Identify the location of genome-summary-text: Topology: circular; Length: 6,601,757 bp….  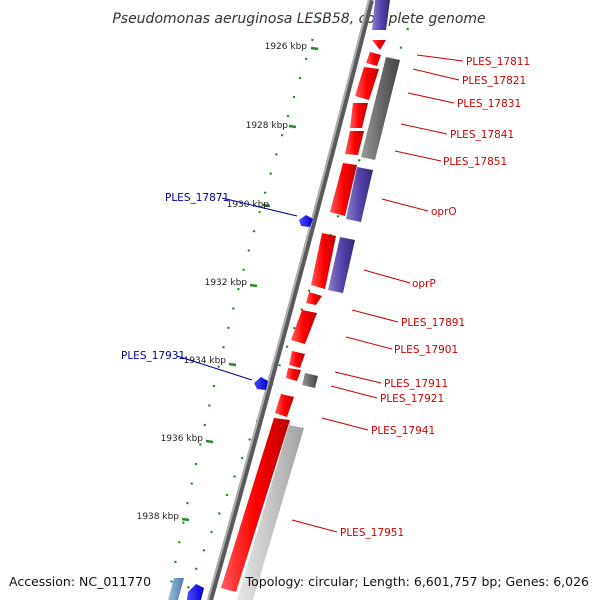
(417, 581).